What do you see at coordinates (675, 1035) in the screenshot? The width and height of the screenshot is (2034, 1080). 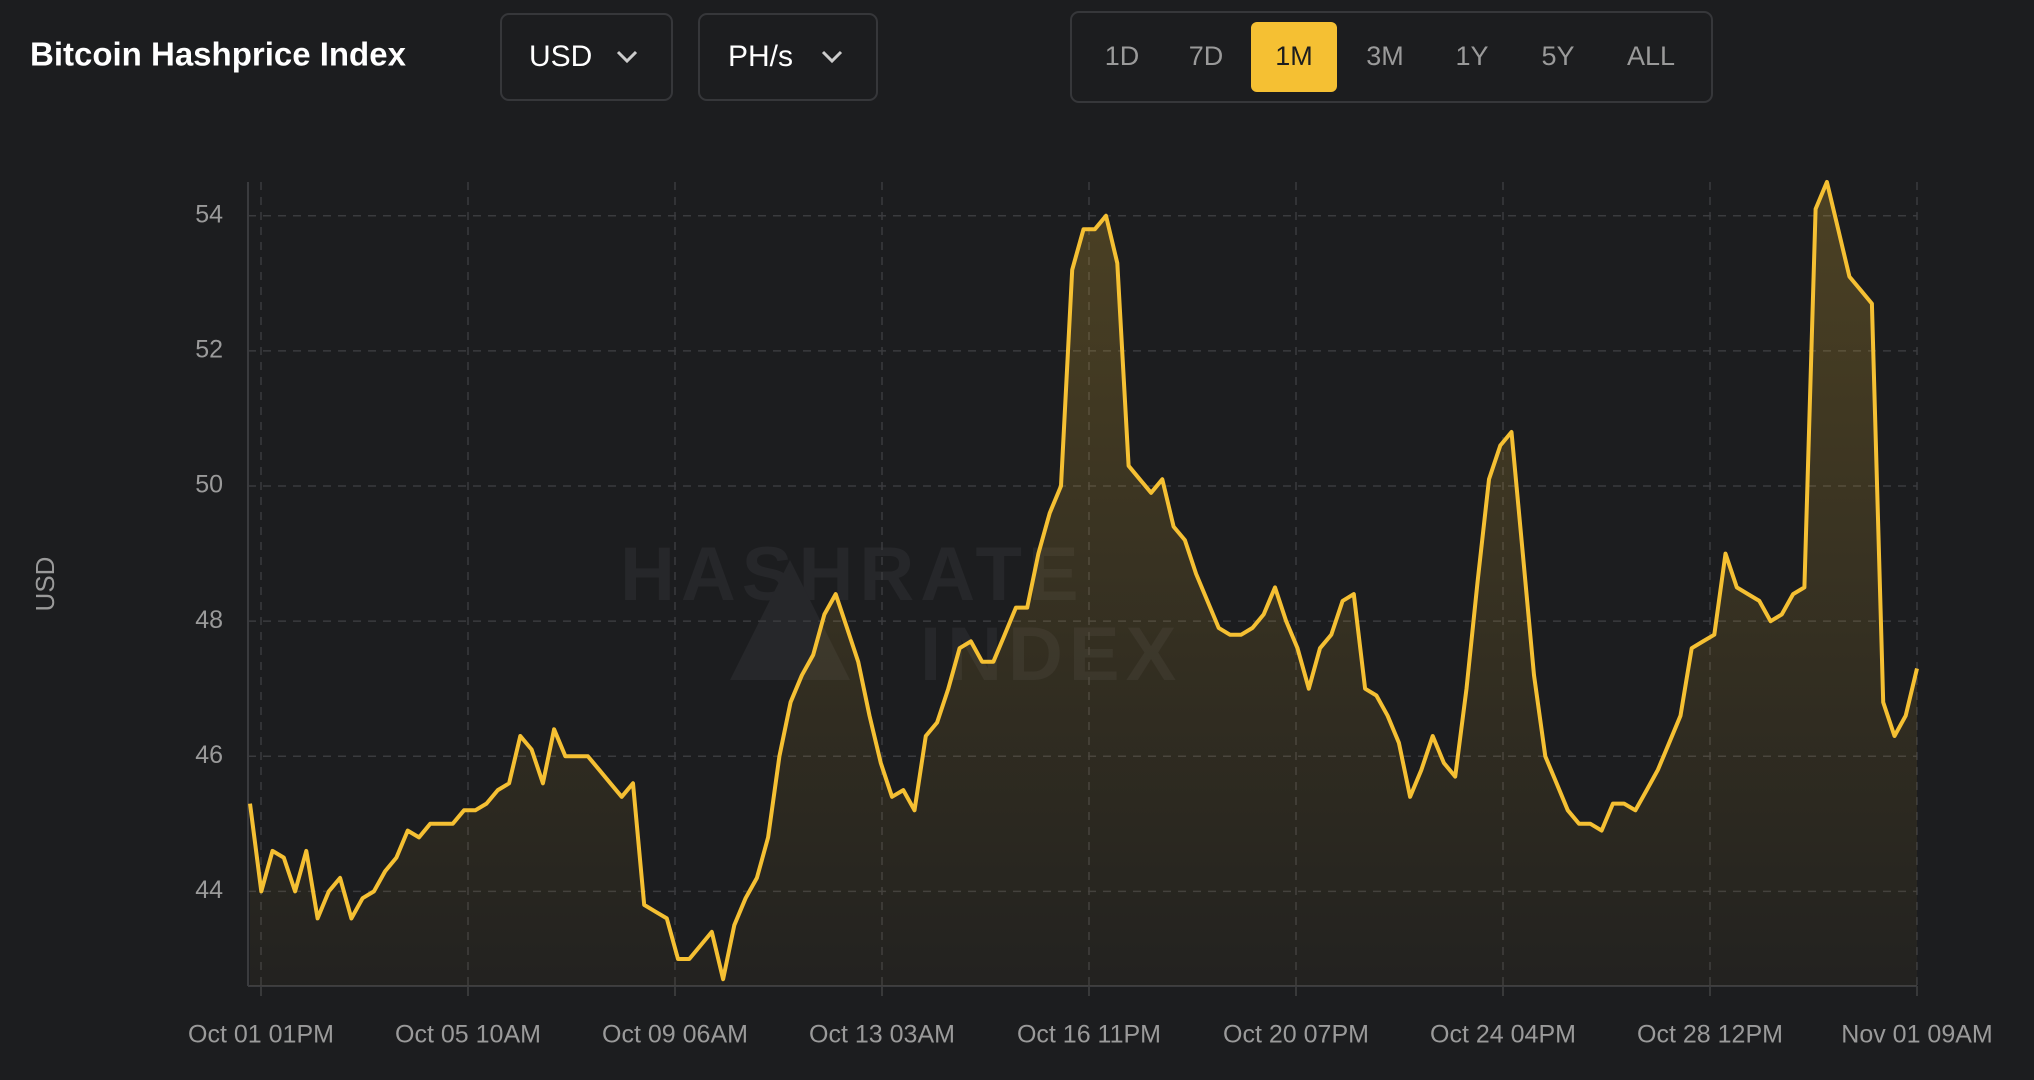 I see `x-tick-label: Oct 09 06AM` at bounding box center [675, 1035].